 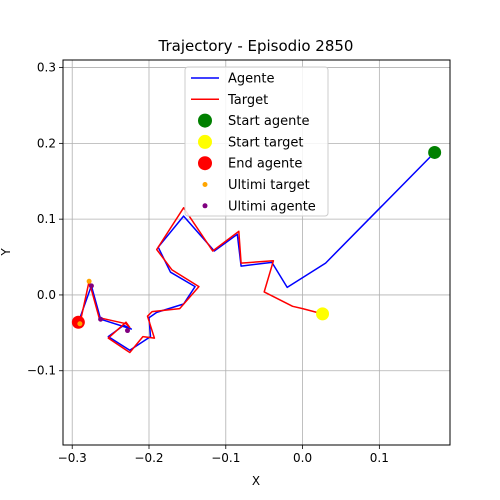 What do you see at coordinates (268, 121) in the screenshot?
I see `legend-label: Start agente` at bounding box center [268, 121].